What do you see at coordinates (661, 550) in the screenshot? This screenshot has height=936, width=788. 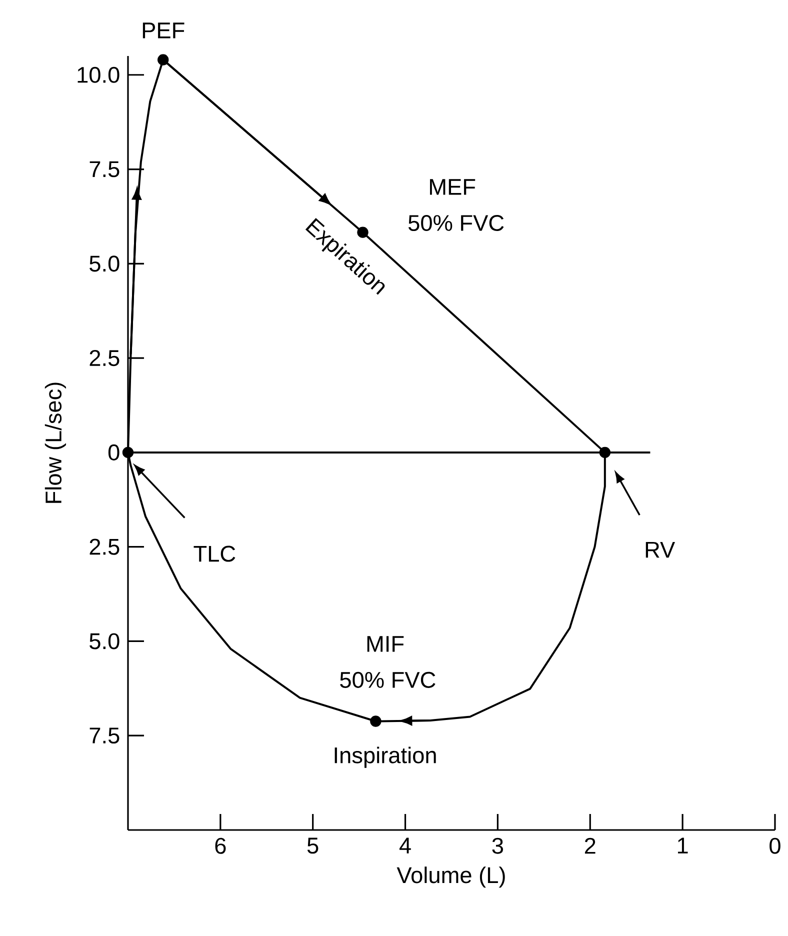 I see `annotation: RV` at bounding box center [661, 550].